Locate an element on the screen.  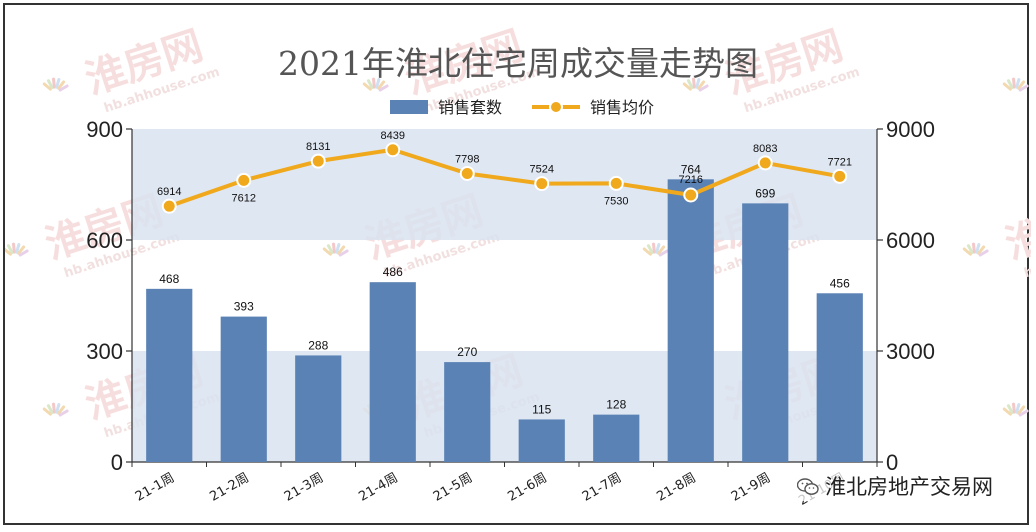
bar-value-label: 393 is located at coordinates (244, 307).